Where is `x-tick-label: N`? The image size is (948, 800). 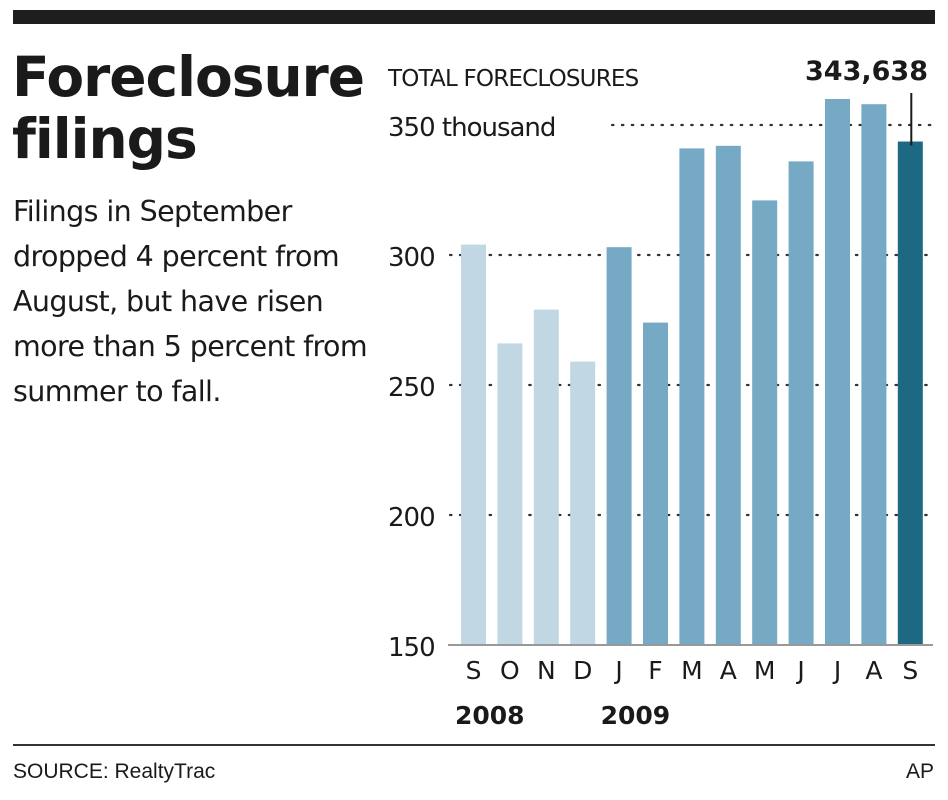
x-tick-label: N is located at coordinates (546, 670).